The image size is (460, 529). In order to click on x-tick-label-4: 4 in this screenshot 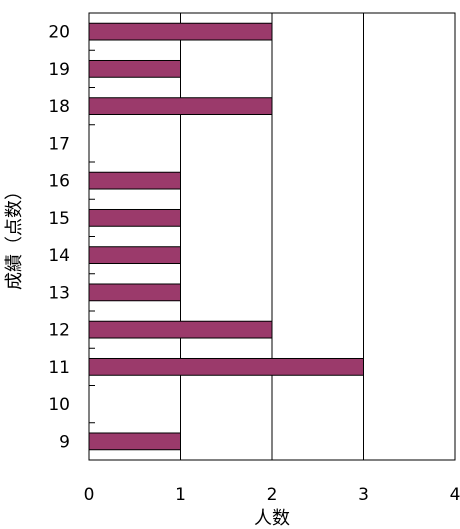, I will do `click(455, 495)`.